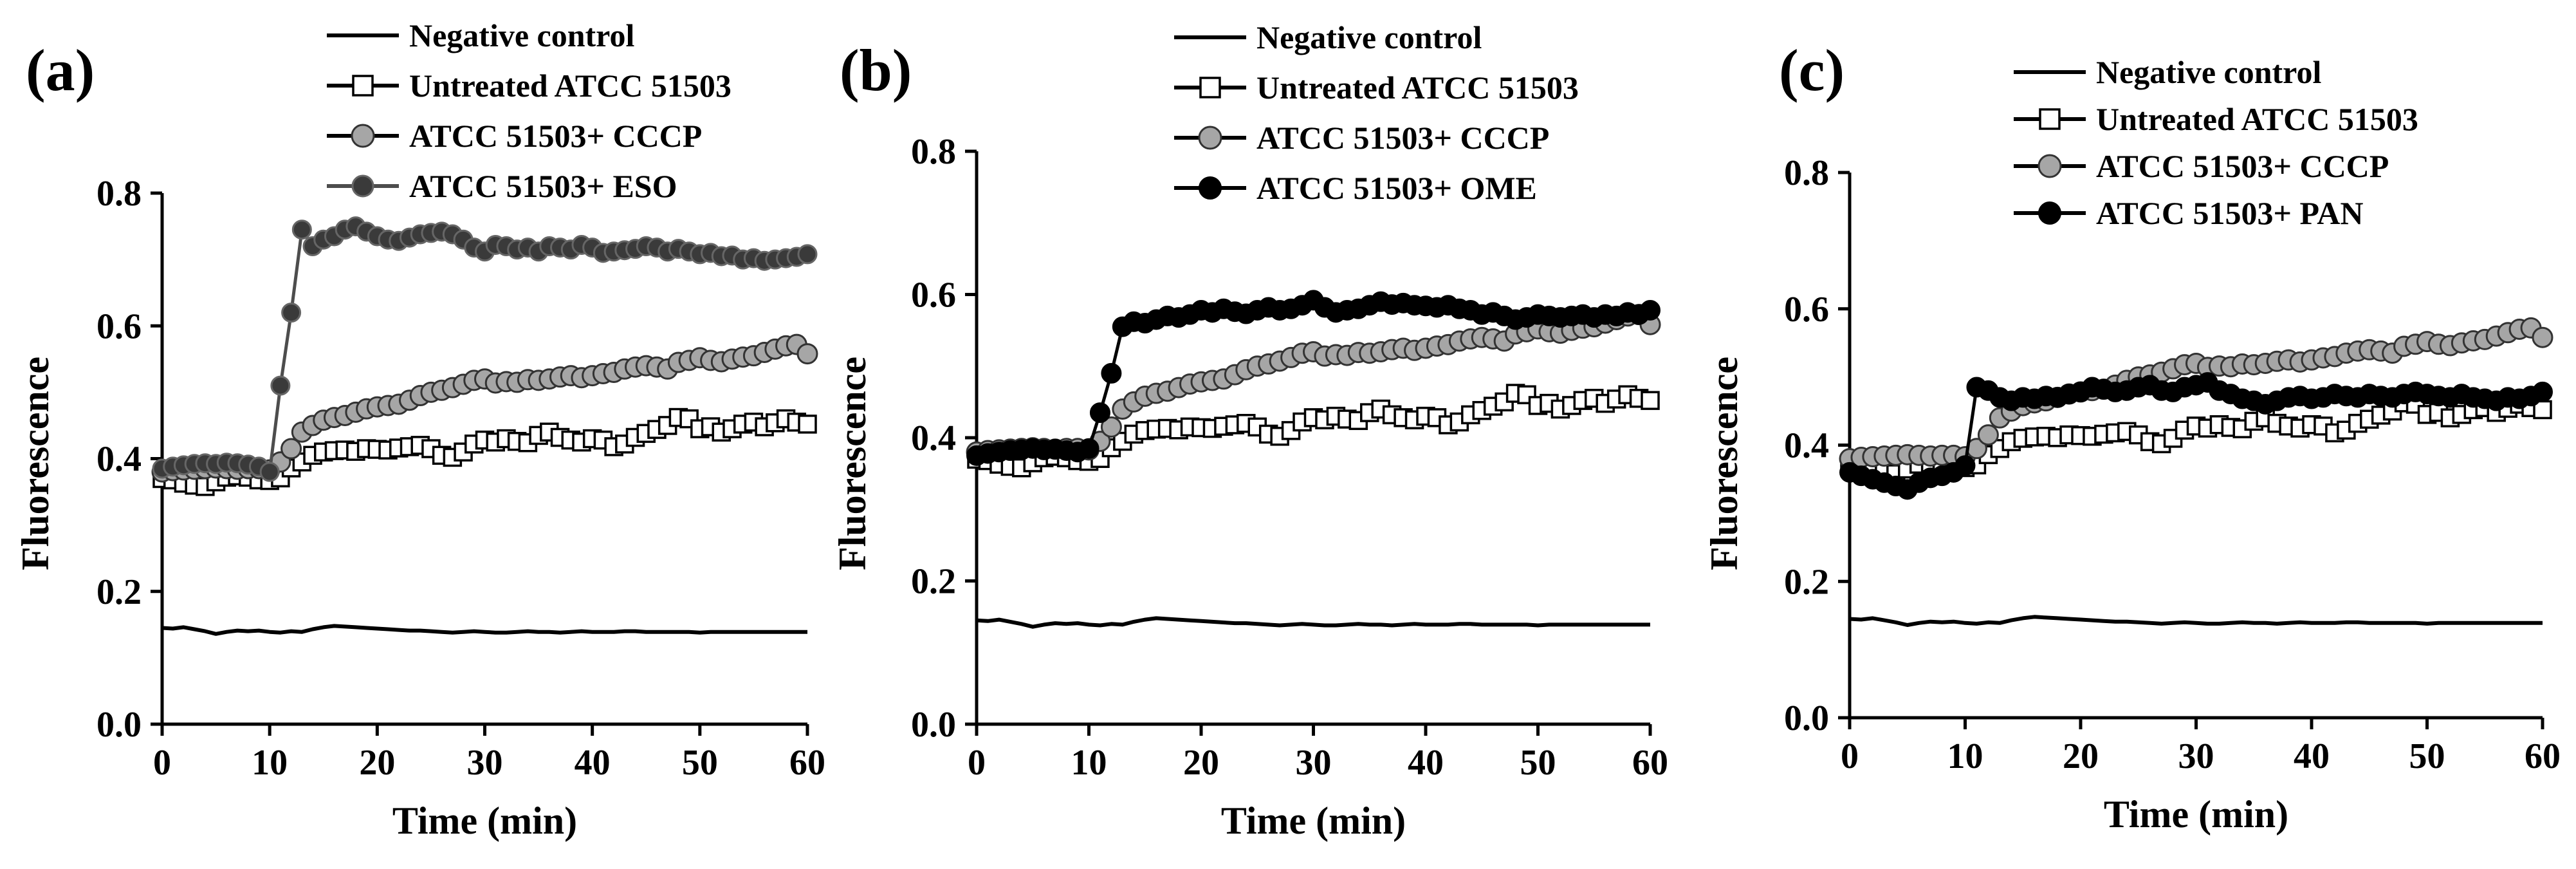  Describe the element at coordinates (1812, 70) in the screenshot. I see `panel-label: (c)` at that location.